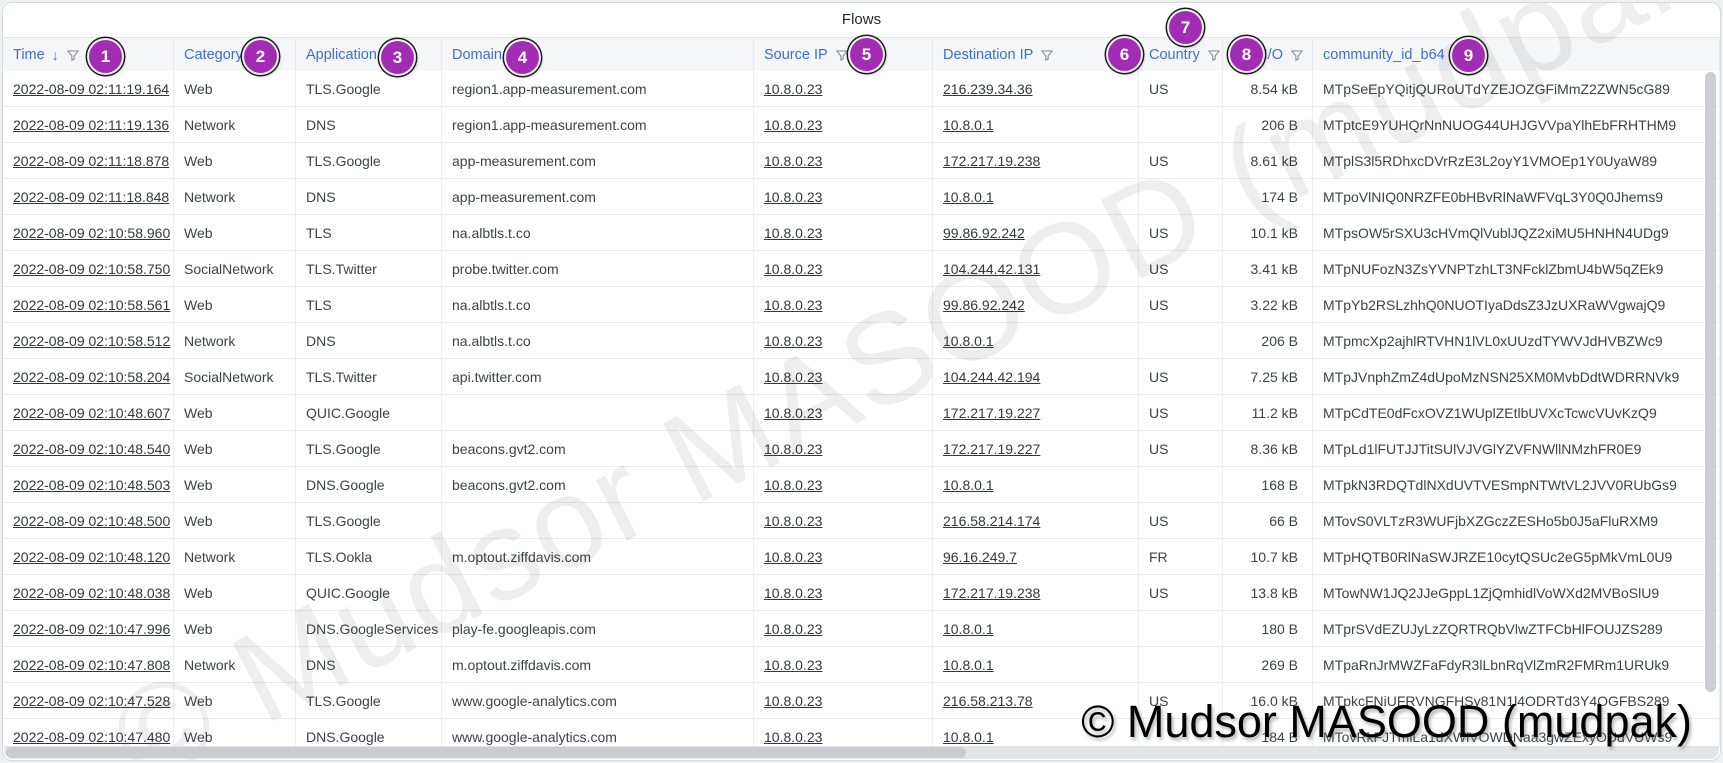 The width and height of the screenshot is (1723, 763). Describe the element at coordinates (1036, 268) in the screenshot. I see `cell-destination-ip-link: 104.244.42.131` at that location.